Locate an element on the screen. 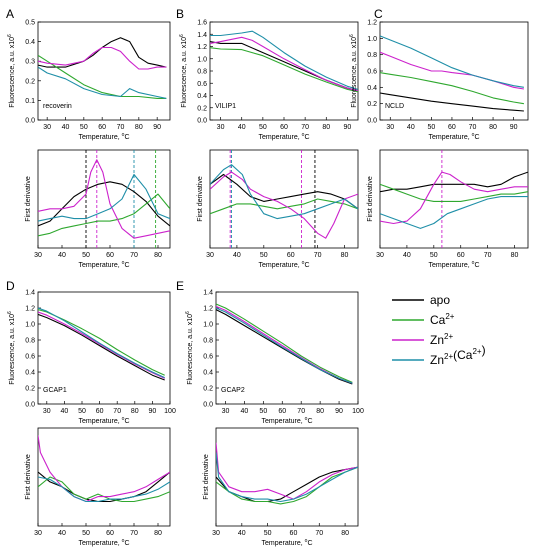  panel-letter: B is located at coordinates (180, 14).